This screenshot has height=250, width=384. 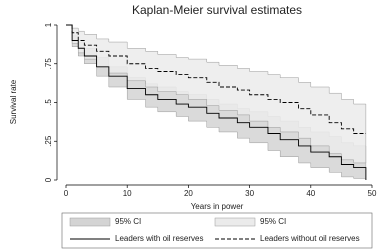 I want to click on x-tick-label: 10, so click(x=127, y=193).